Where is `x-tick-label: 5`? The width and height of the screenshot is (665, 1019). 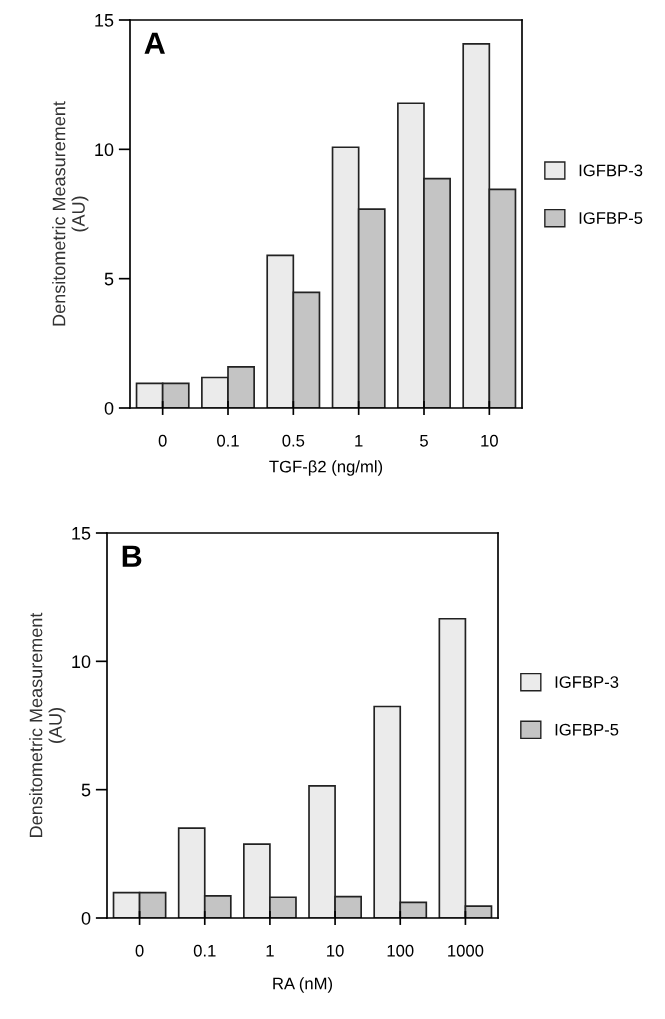
x-tick-label: 5 is located at coordinates (424, 441).